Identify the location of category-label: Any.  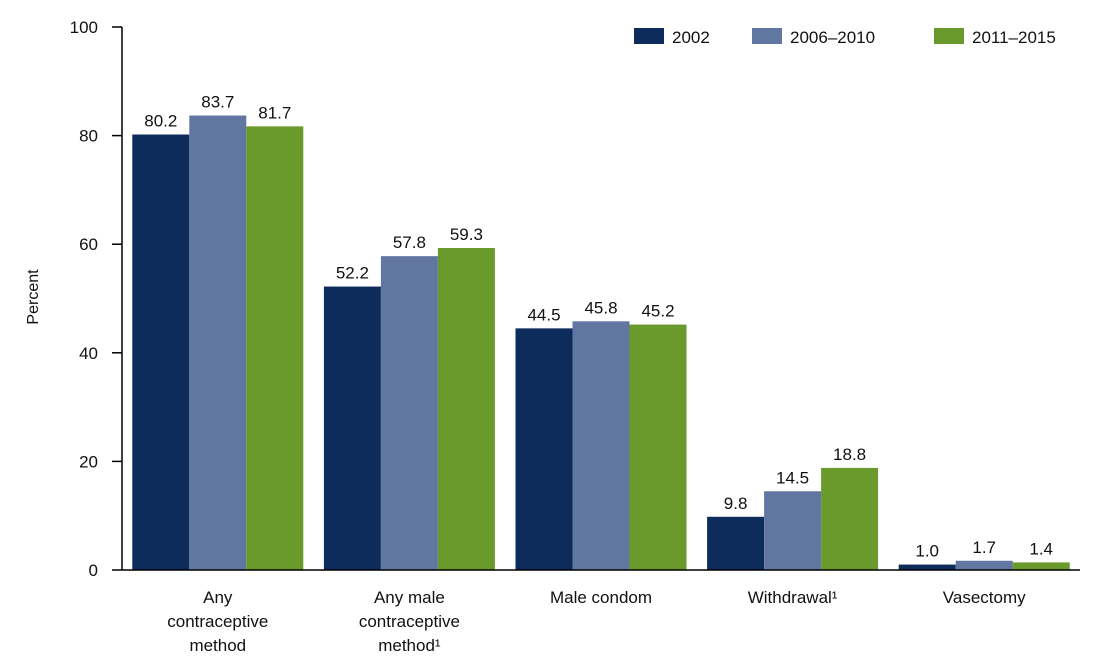
(218, 597).